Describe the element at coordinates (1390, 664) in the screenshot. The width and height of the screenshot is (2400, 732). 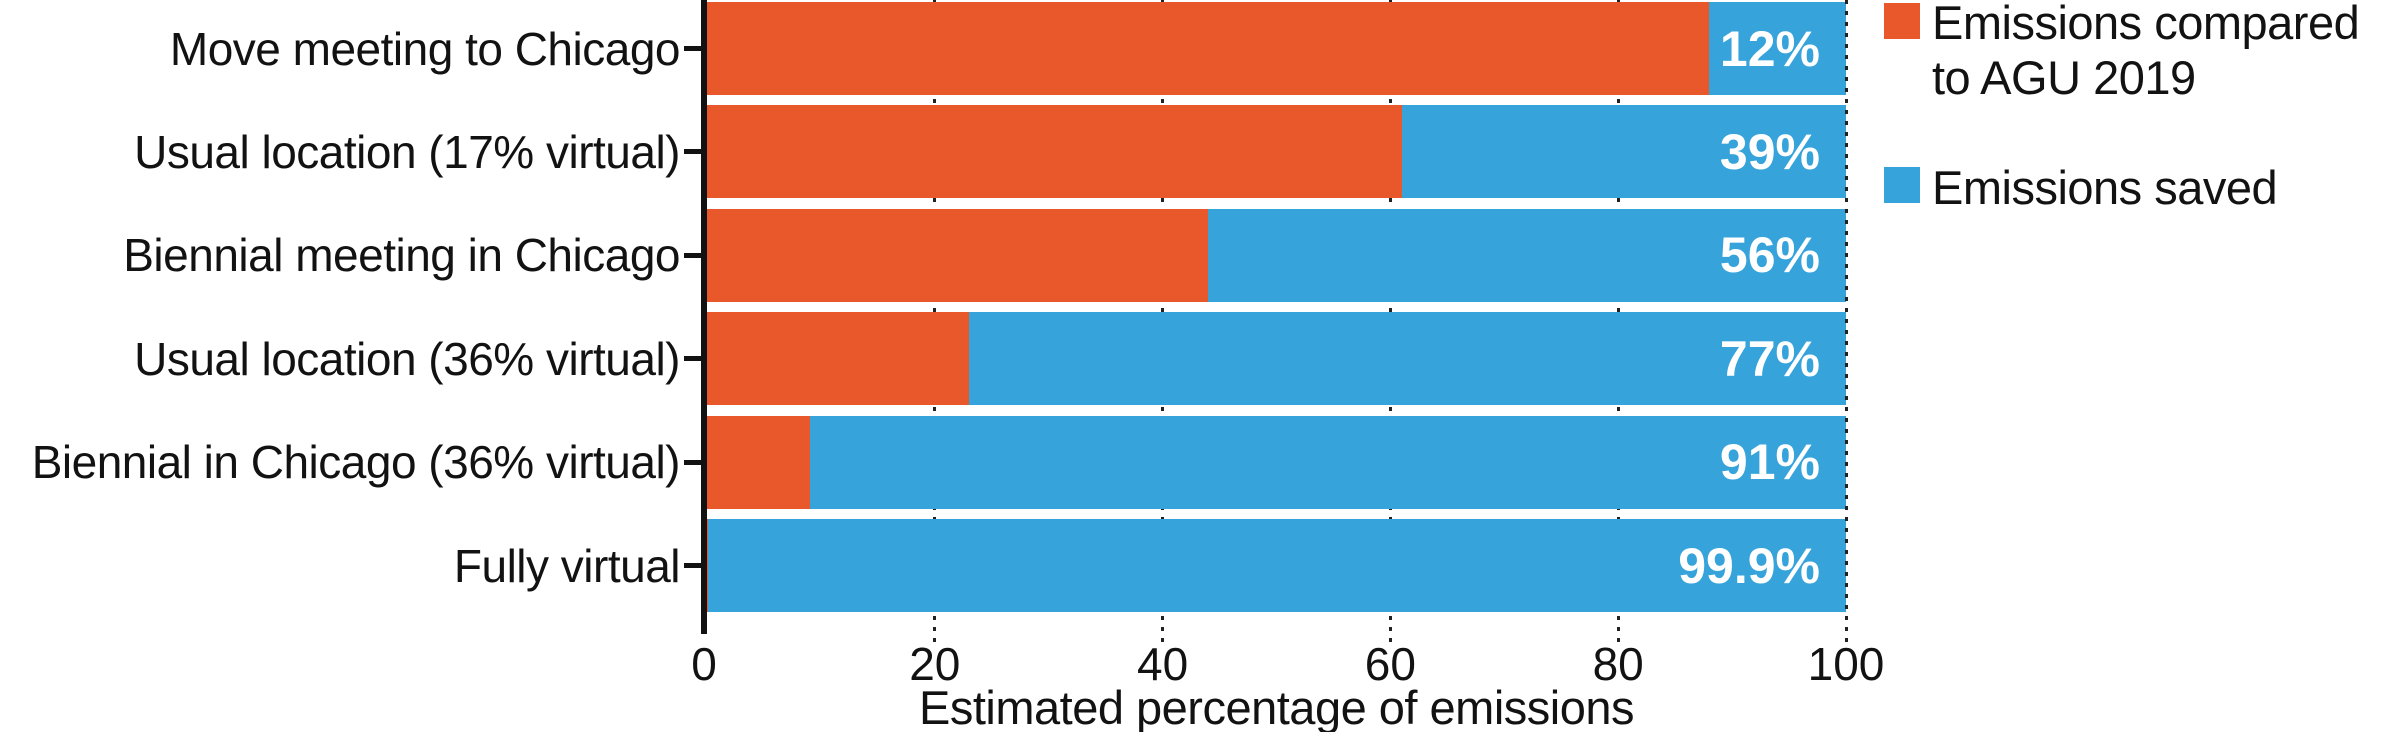
I see `x-tick-label-60: 60` at that location.